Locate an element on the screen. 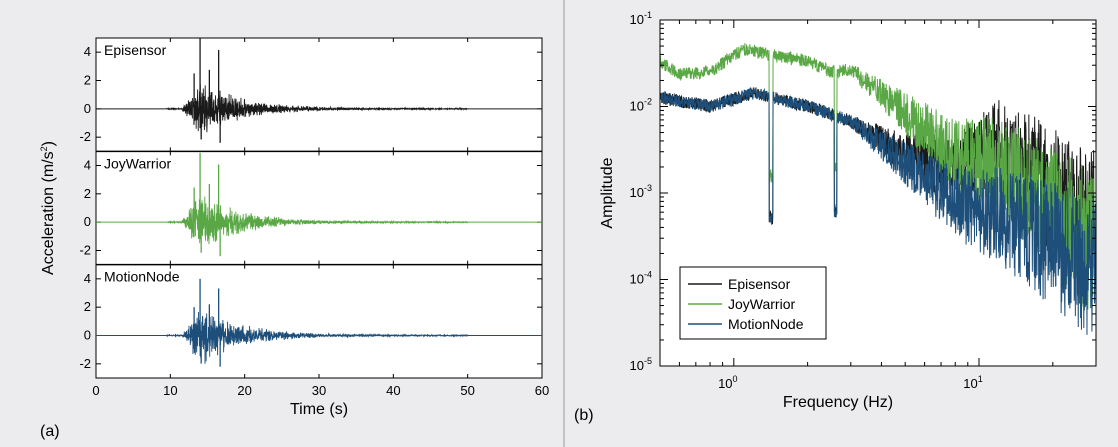 The width and height of the screenshot is (1118, 447). series-line-motionnode is located at coordinates (317, 337).